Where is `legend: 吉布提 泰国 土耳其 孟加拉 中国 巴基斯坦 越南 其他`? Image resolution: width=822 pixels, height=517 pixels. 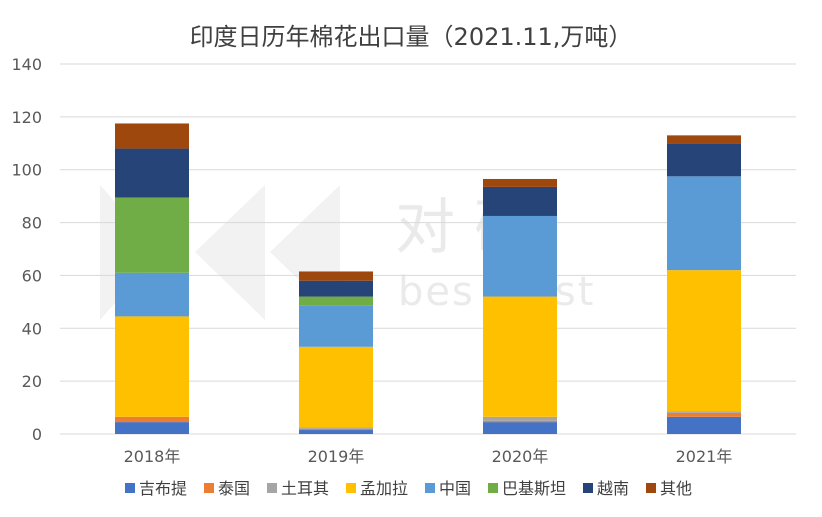 legend: 吉布提 泰国 土耳其 孟加拉 中国 巴基斯坦 越南 其他 is located at coordinates (408, 488).